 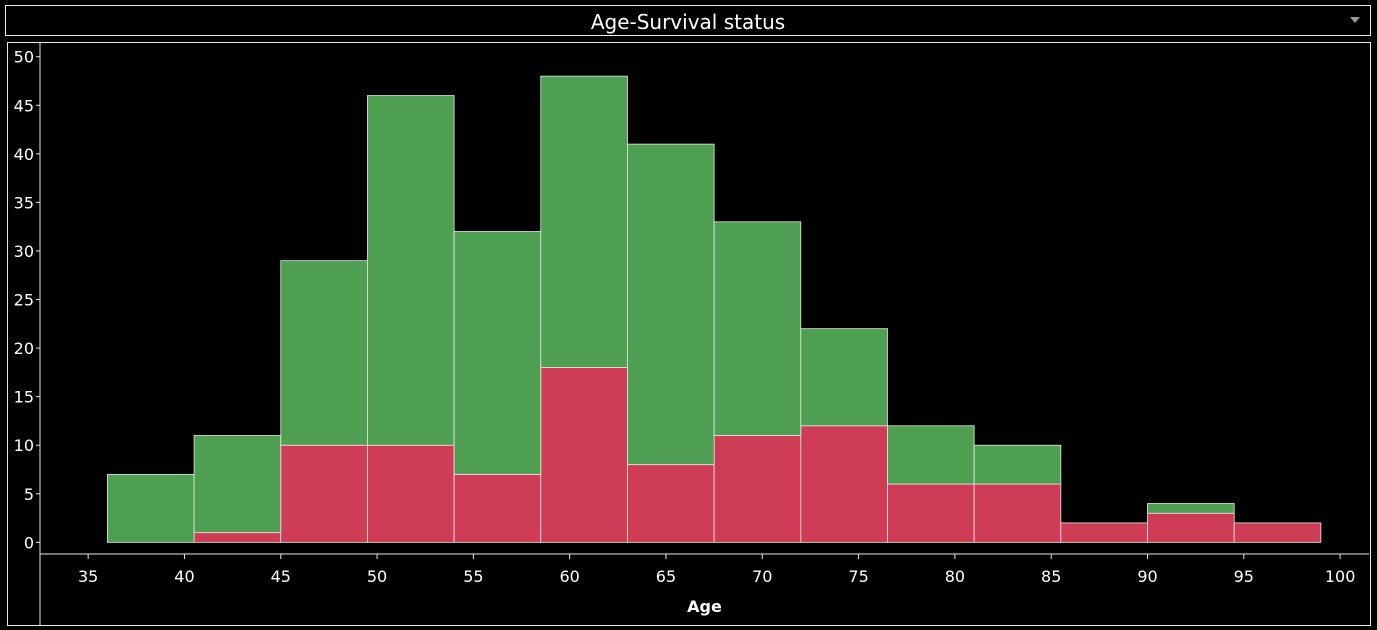 I want to click on chart-title-bar: Age-Survival status, so click(x=688, y=20).